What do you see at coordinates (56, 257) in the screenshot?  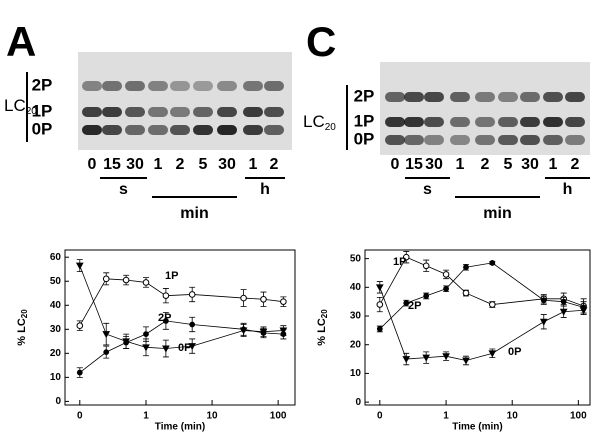 I see `y-tick-label: 60` at bounding box center [56, 257].